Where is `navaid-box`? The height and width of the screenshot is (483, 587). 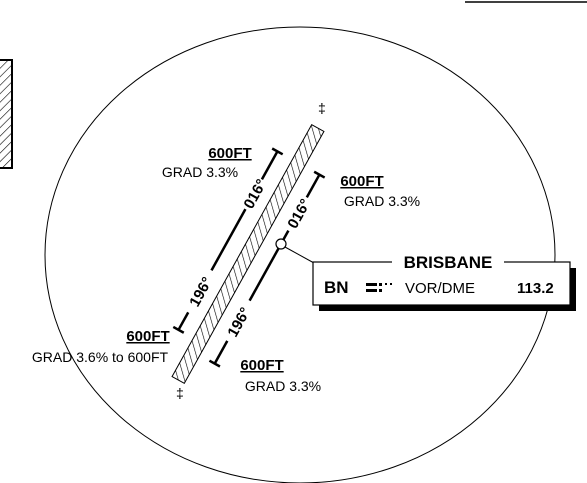
navaid-box is located at coordinates (444, 281).